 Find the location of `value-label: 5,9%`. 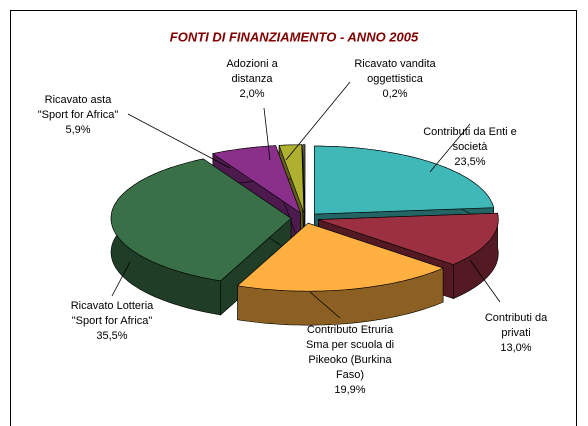

value-label: 5,9% is located at coordinates (77, 130).